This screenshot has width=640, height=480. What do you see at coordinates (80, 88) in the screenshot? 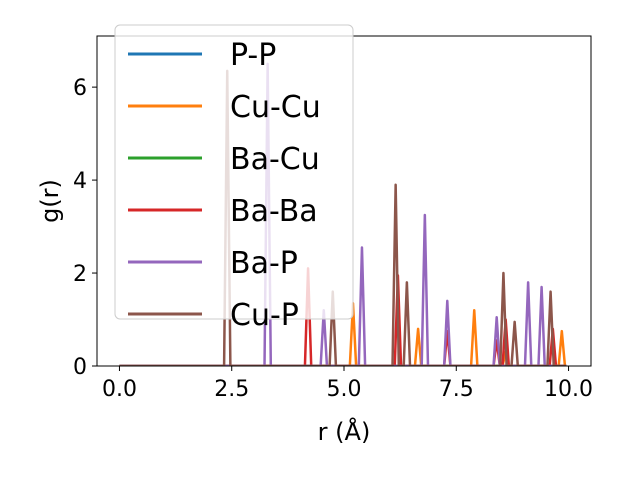
I see `y-tick-label: 6` at bounding box center [80, 88].